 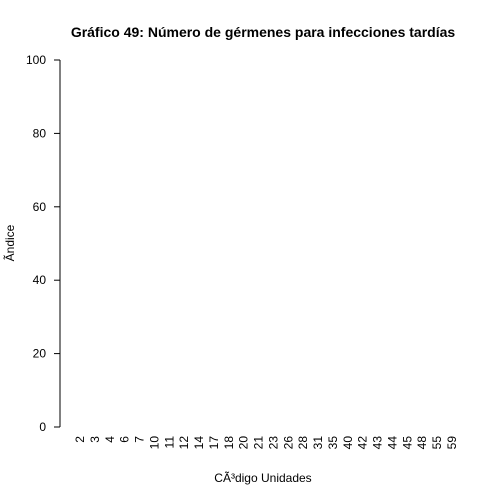 I want to click on x-tick-label: 48, so click(x=422, y=443).